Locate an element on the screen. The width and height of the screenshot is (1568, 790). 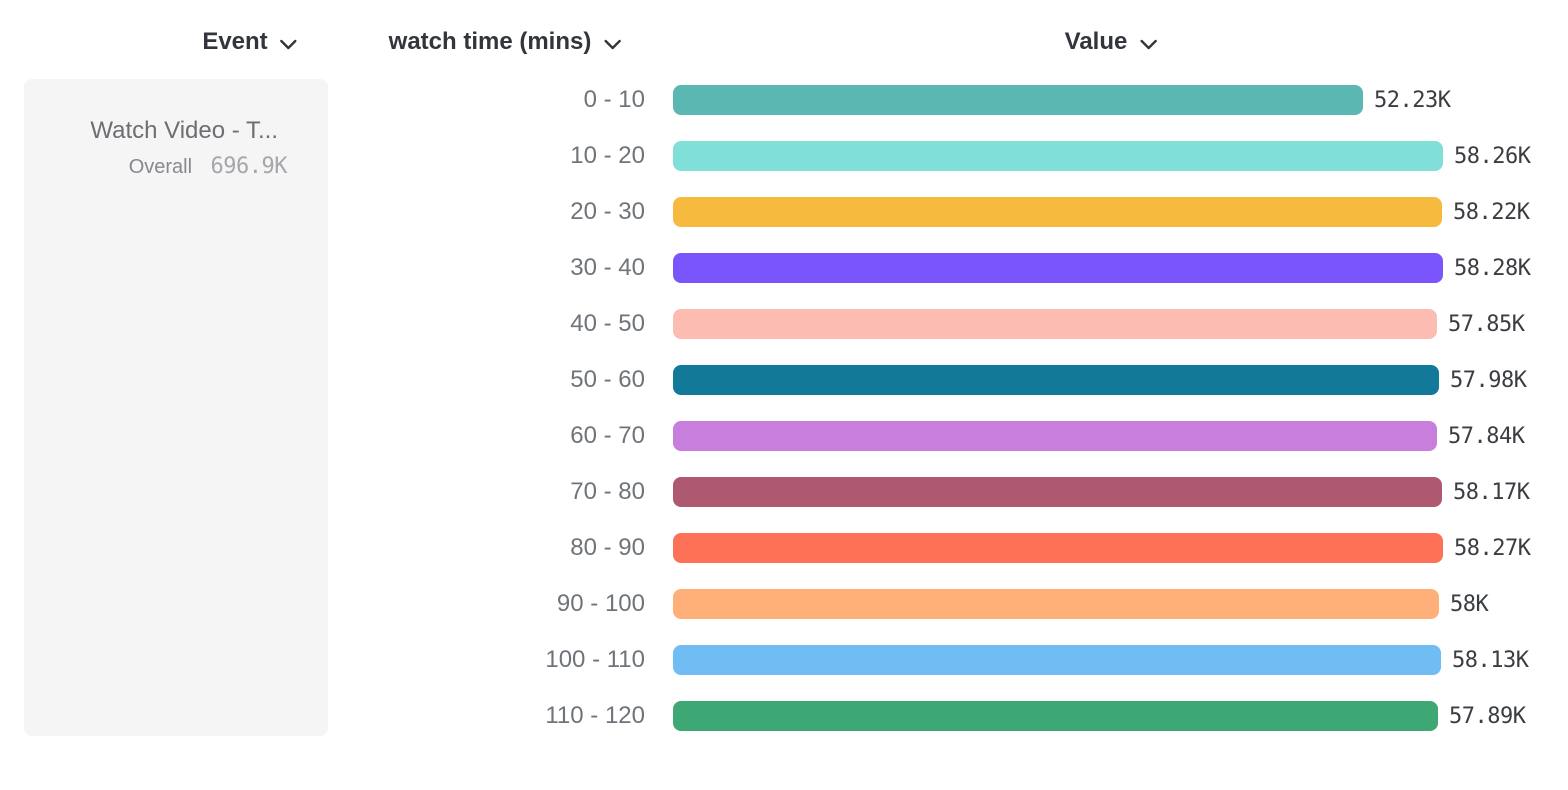
value-label: 58.17K is located at coordinates (1491, 492).